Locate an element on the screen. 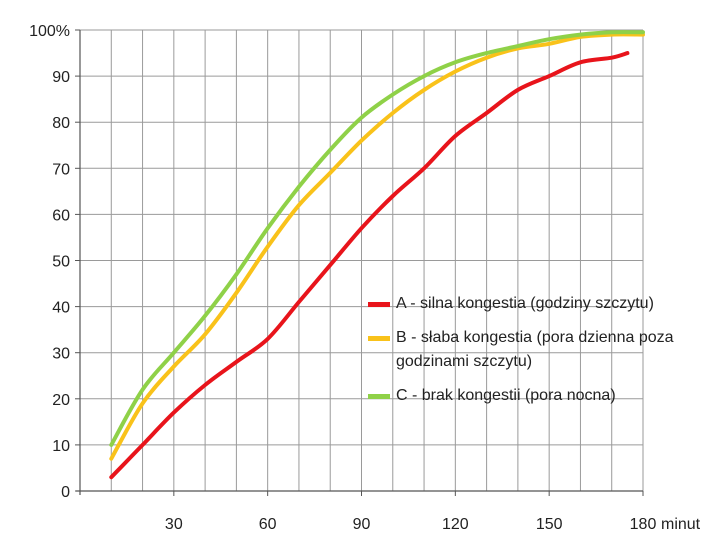 Image resolution: width=718 pixels, height=555 pixels. y-tick-label: 20 is located at coordinates (61, 400).